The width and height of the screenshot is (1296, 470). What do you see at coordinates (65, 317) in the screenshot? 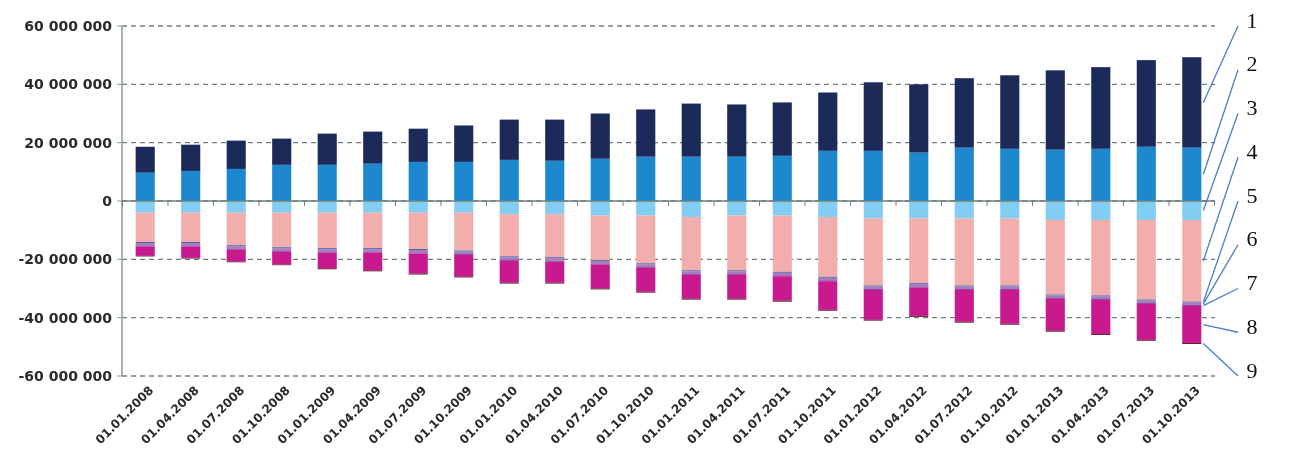
I see `y-tick-label: -40 000 000` at bounding box center [65, 317].